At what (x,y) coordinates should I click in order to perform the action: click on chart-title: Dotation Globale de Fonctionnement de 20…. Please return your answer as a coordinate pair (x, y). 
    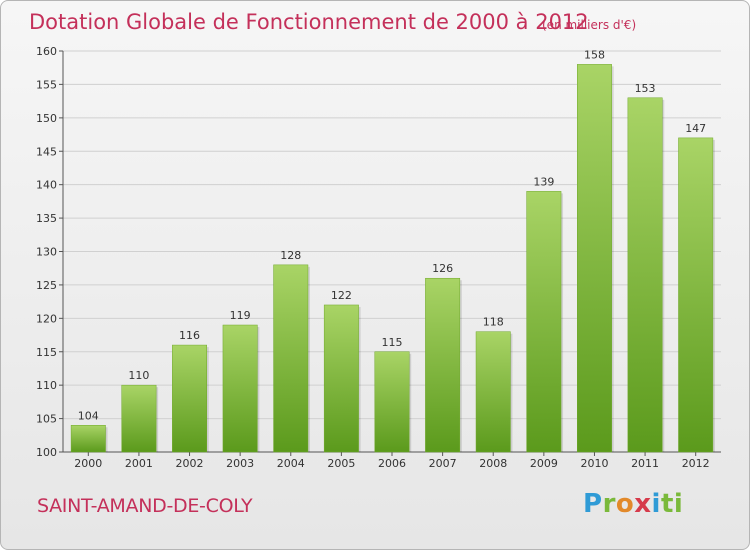
    Looking at the image, I should click on (309, 22).